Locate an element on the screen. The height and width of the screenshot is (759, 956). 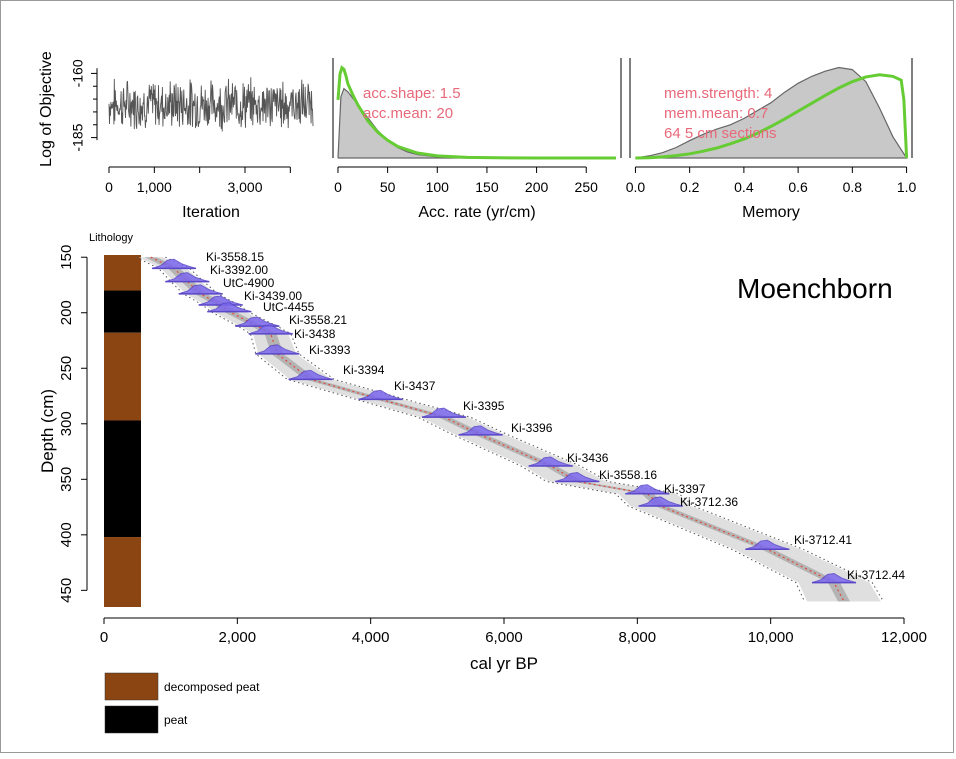
trace-y-tick-label: -160 is located at coordinates (78, 73).